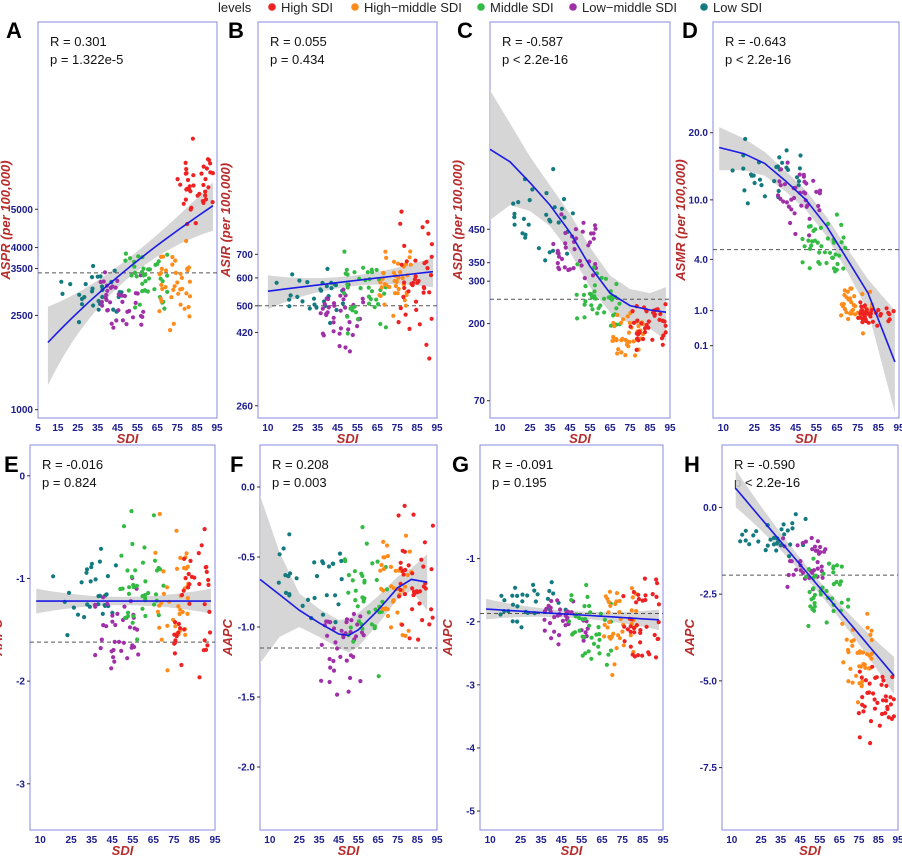 This screenshot has height=856, width=902. What do you see at coordinates (840, 840) in the screenshot?
I see `x-tick-label: 65` at bounding box center [840, 840].